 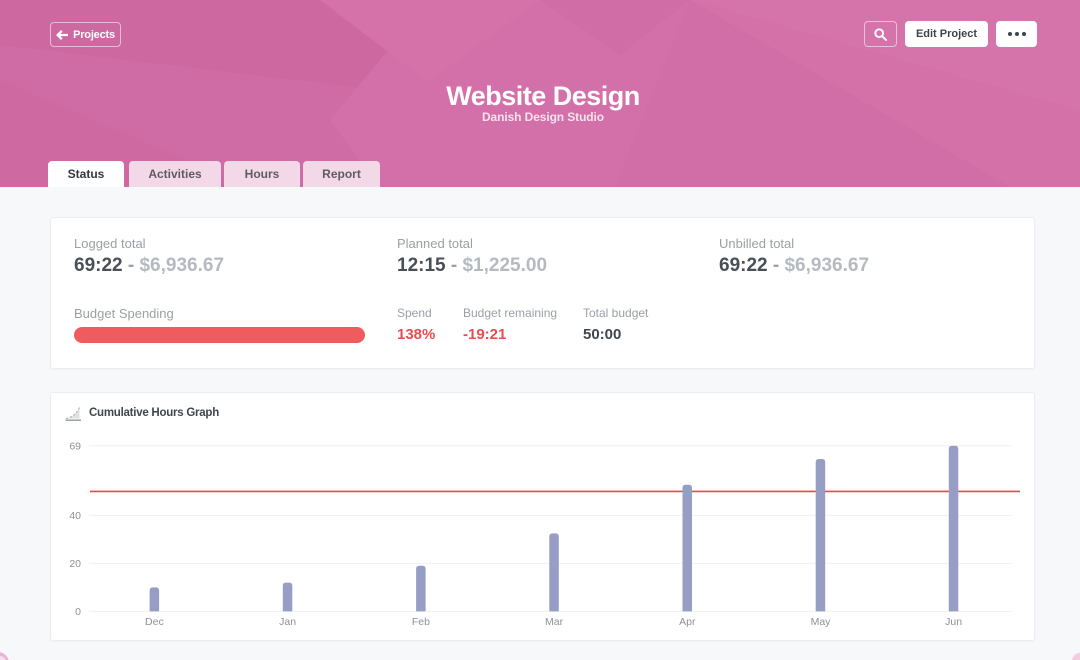 What do you see at coordinates (953, 622) in the screenshot?
I see `svg-text: Jun` at bounding box center [953, 622].